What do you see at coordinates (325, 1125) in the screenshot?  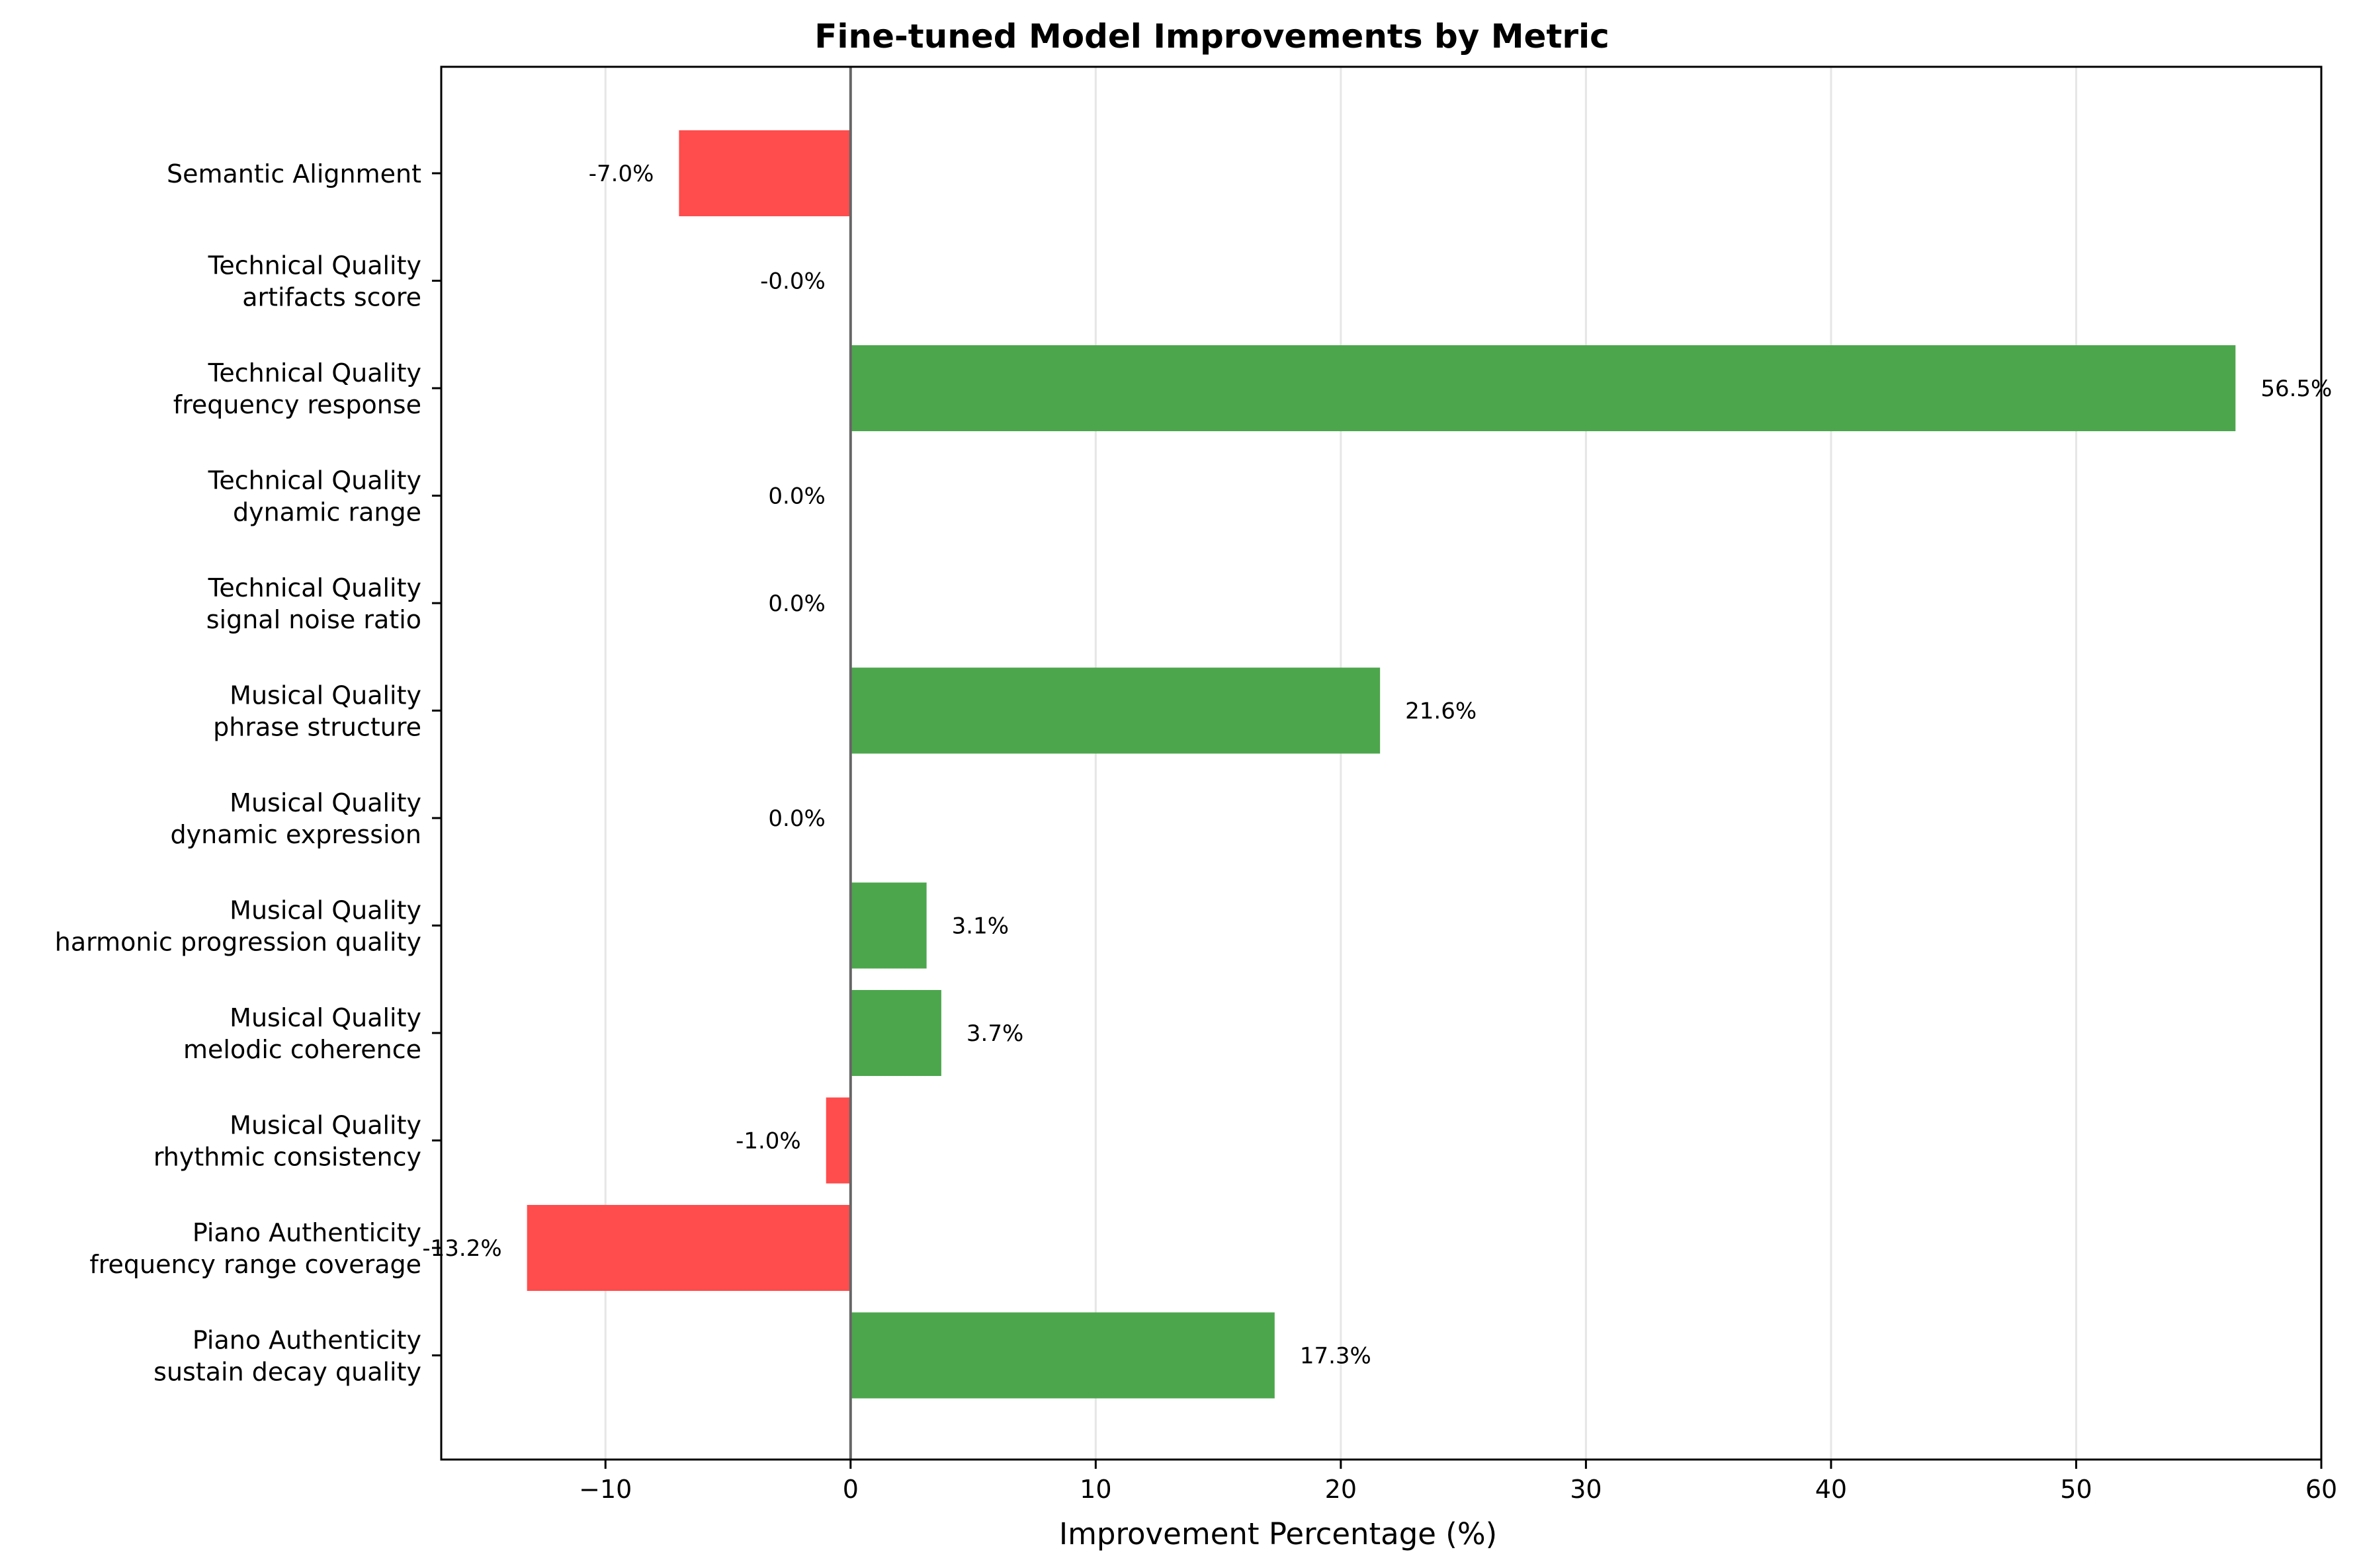 I see `category-label-9-line1: Musical Quality` at bounding box center [325, 1125].